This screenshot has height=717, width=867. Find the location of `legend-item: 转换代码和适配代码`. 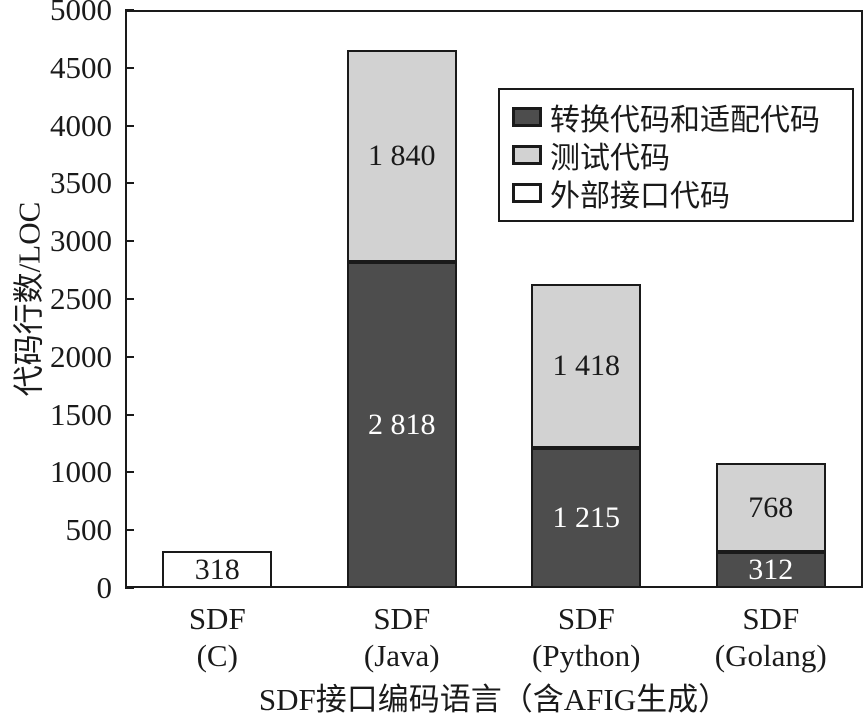

legend-item: 转换代码和适配代码 is located at coordinates (682, 117).